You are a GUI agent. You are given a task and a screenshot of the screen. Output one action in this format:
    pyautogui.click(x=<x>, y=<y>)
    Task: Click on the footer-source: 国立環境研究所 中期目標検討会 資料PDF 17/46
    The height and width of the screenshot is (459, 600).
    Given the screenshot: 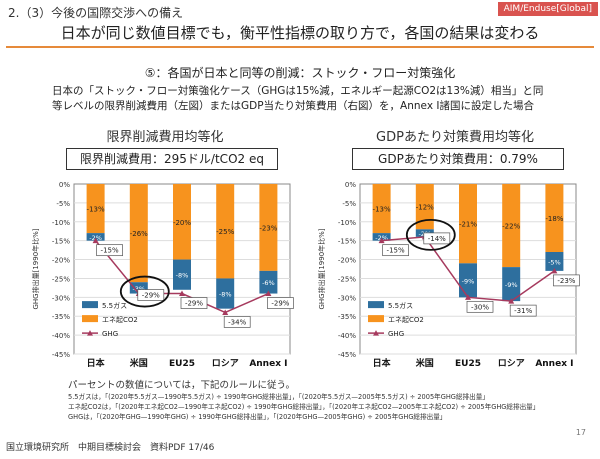 What is the action you would take?
    pyautogui.click(x=110, y=448)
    